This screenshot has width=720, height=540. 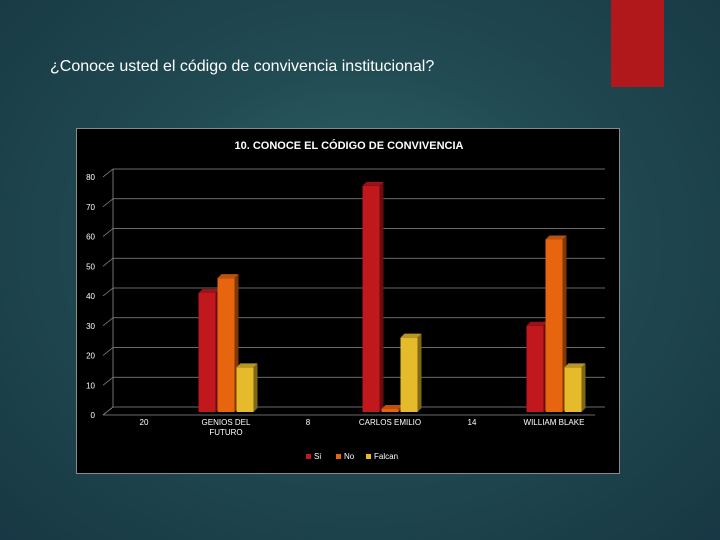 I want to click on legend-item-no: No, so click(x=345, y=456).